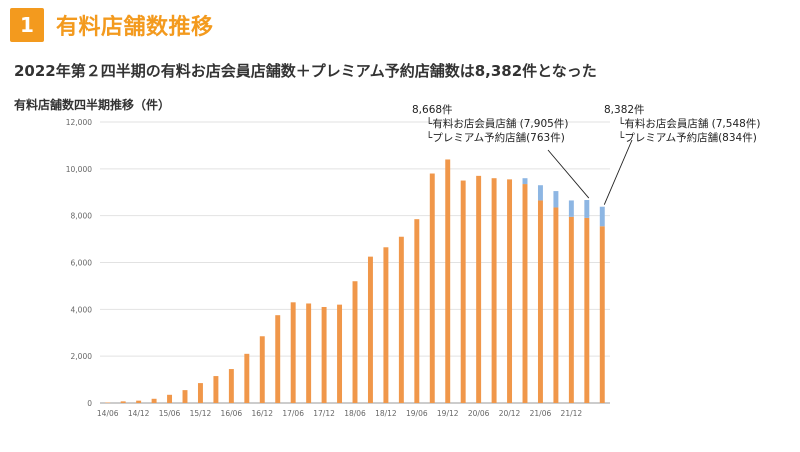  Describe the element at coordinates (495, 137) in the screenshot. I see `annotation-label: └プレミアム予約店舗(763件)` at that location.